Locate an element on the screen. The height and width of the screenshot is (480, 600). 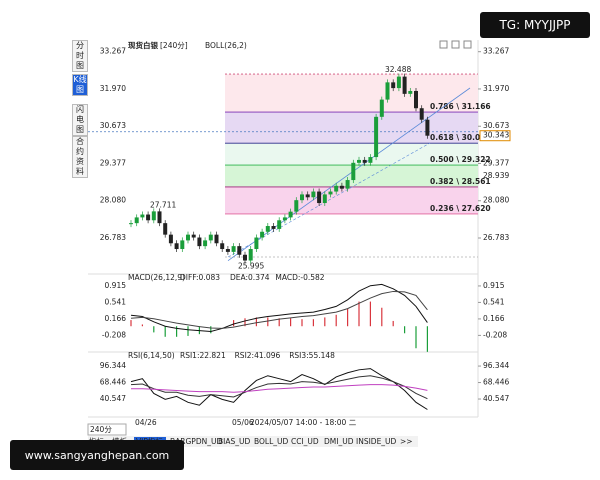
indicator-readout: RSI3:55.148 is located at coordinates (312, 355).